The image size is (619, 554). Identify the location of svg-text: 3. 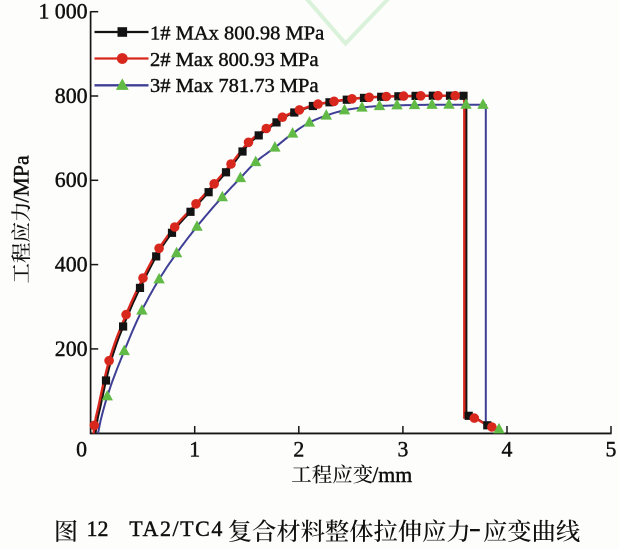
(402, 449).